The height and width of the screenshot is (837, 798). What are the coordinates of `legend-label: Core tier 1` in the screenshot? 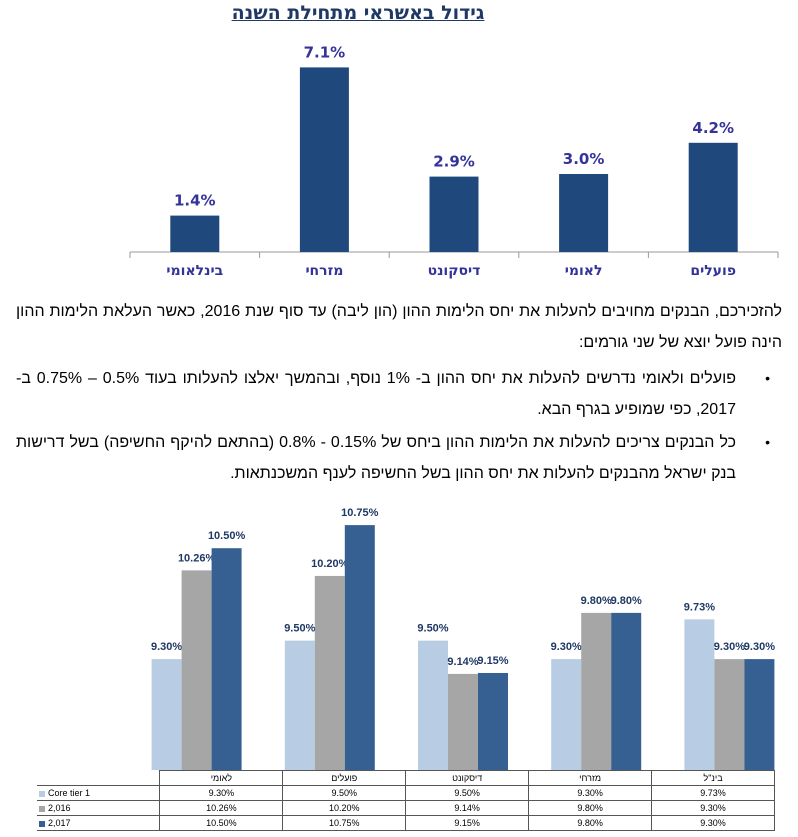 It's located at (69, 793).